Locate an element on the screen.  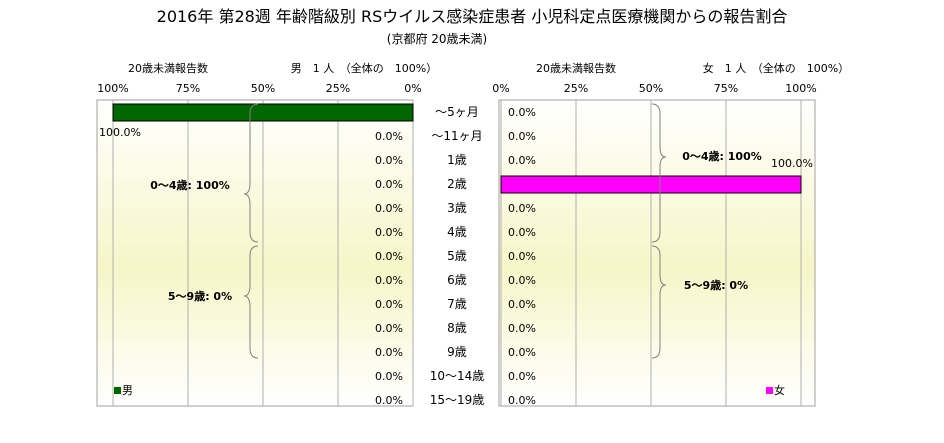
female-bars is located at coordinates (651, 184).